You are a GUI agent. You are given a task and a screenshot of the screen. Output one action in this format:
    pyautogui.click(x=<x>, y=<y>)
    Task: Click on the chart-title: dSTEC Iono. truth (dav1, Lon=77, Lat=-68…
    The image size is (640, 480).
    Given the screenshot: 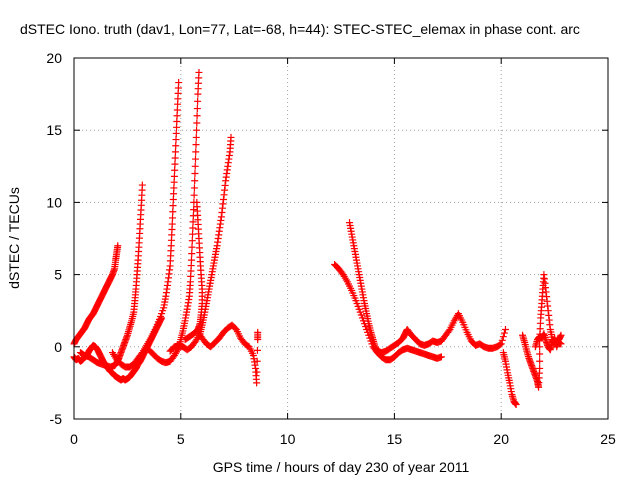 What is the action you would take?
    pyautogui.click(x=300, y=29)
    